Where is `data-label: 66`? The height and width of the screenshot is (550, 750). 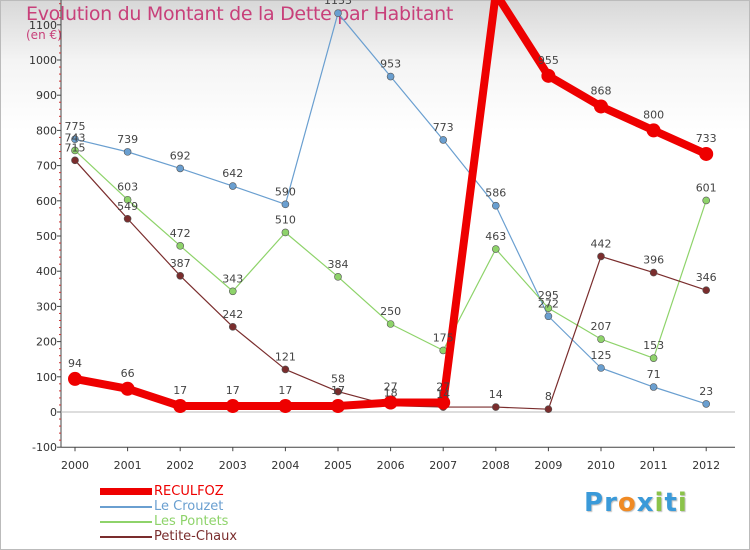 data-label: 66 is located at coordinates (128, 373).